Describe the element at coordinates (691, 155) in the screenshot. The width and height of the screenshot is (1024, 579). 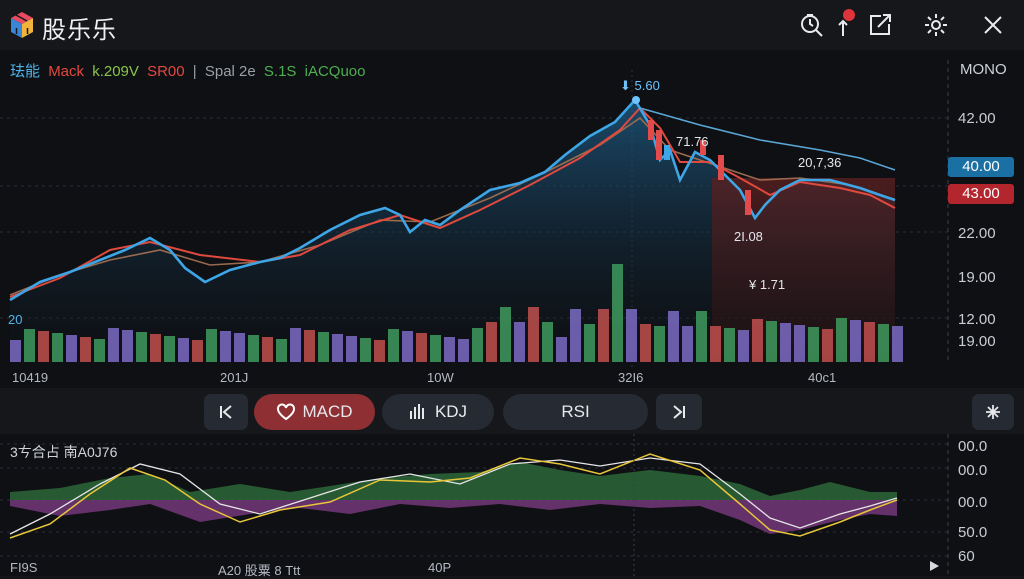
I see `candles` at that location.